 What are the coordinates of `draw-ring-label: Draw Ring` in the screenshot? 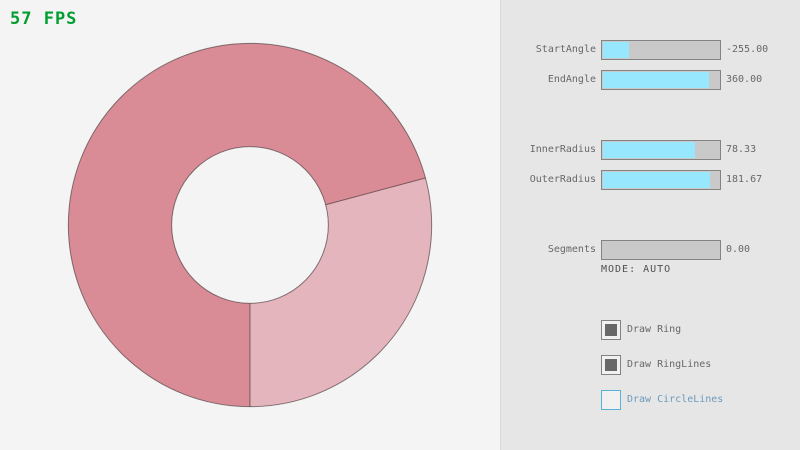 It's located at (654, 329).